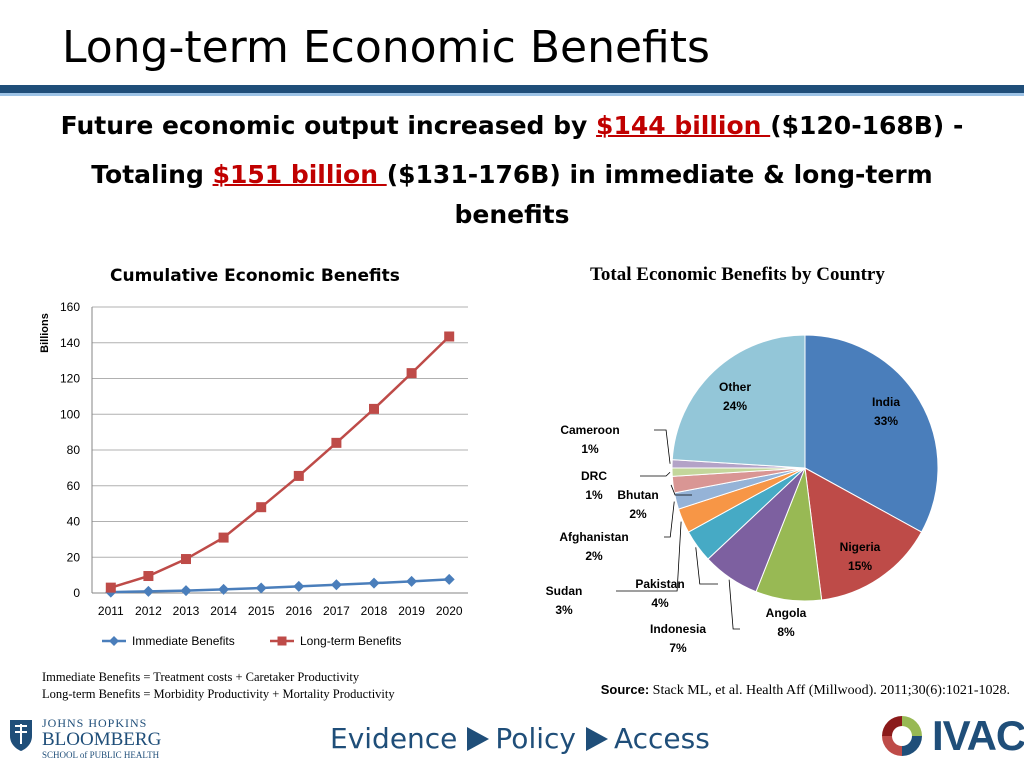 The width and height of the screenshot is (1024, 768). Describe the element at coordinates (74, 557) in the screenshot. I see `y-tick-label: 20` at that location.